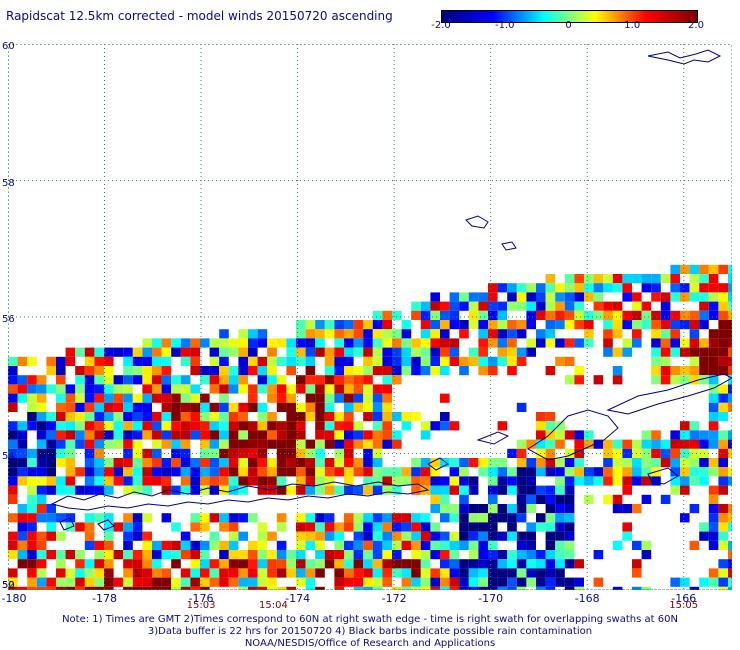 This screenshot has width=740, height=650. I want to click on latitude-label: 50, so click(8, 585).